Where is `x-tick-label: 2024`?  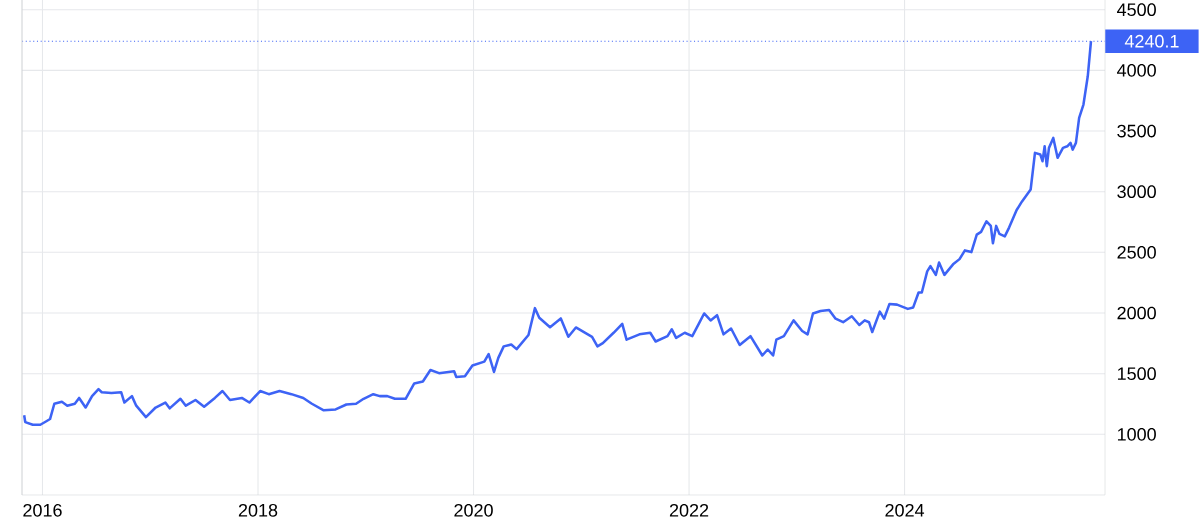 x-tick-label: 2024 is located at coordinates (905, 510).